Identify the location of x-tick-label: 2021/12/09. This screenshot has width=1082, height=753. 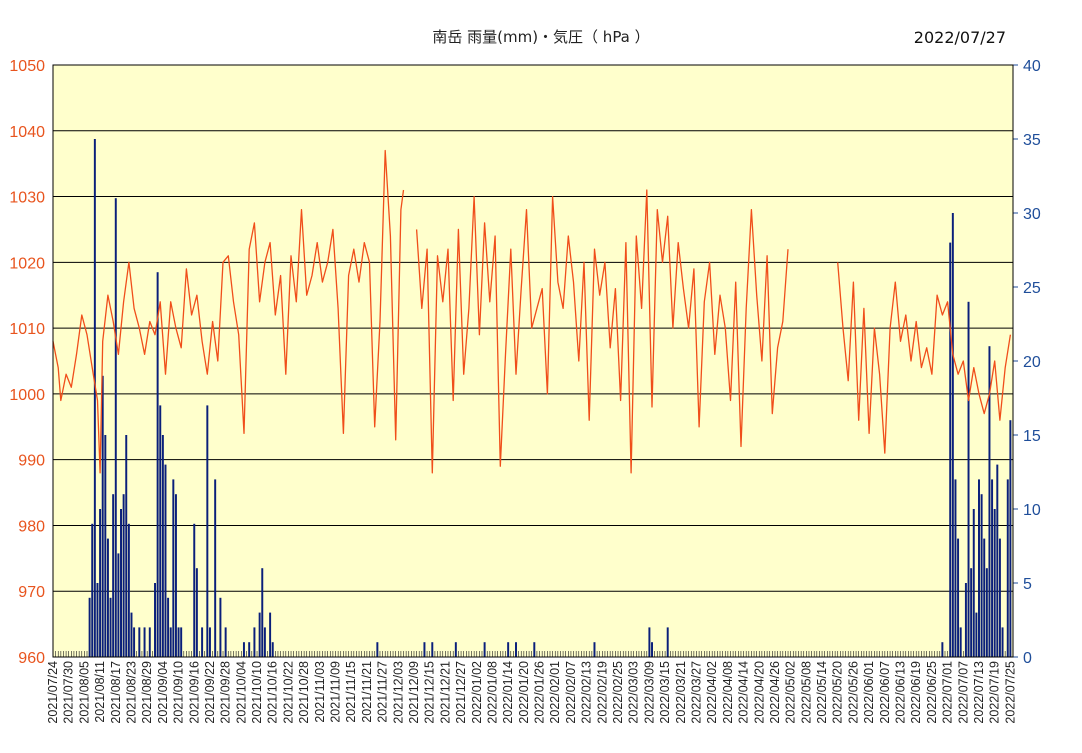
(414, 692).